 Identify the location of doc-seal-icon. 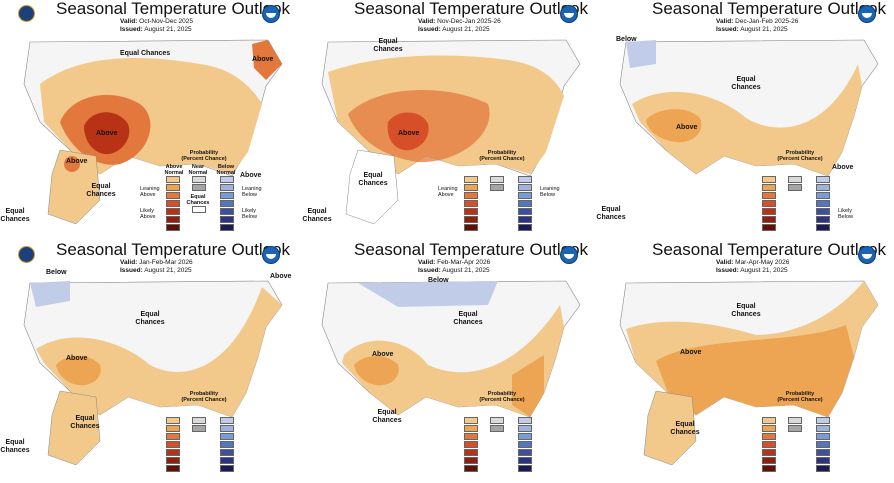
(26, 13).